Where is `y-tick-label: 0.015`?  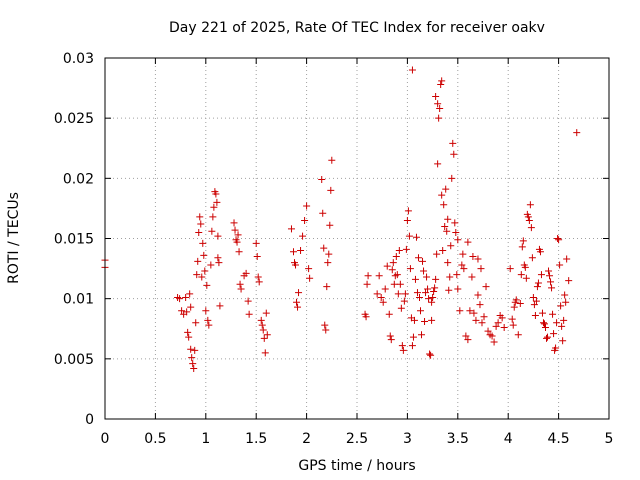 y-tick-label: 0.015 is located at coordinates (74, 240).